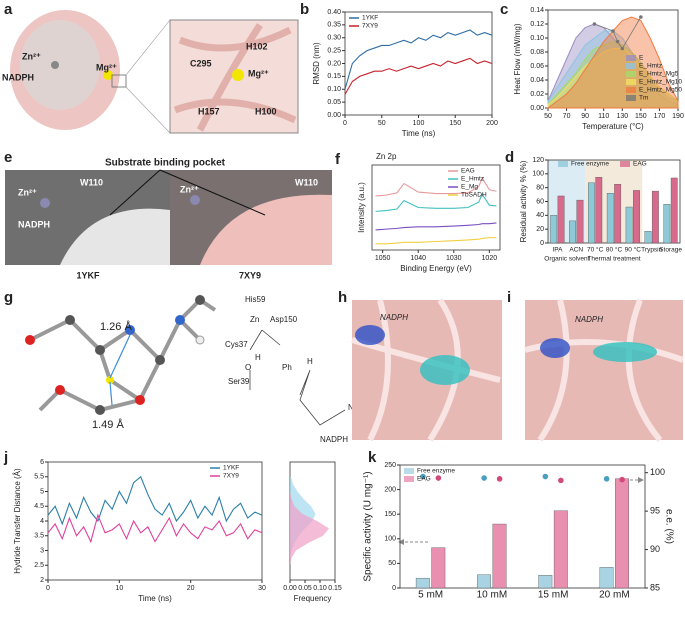  Describe the element at coordinates (614, 250) in the screenshot. I see `x-tick-label: 80 °C` at that location.